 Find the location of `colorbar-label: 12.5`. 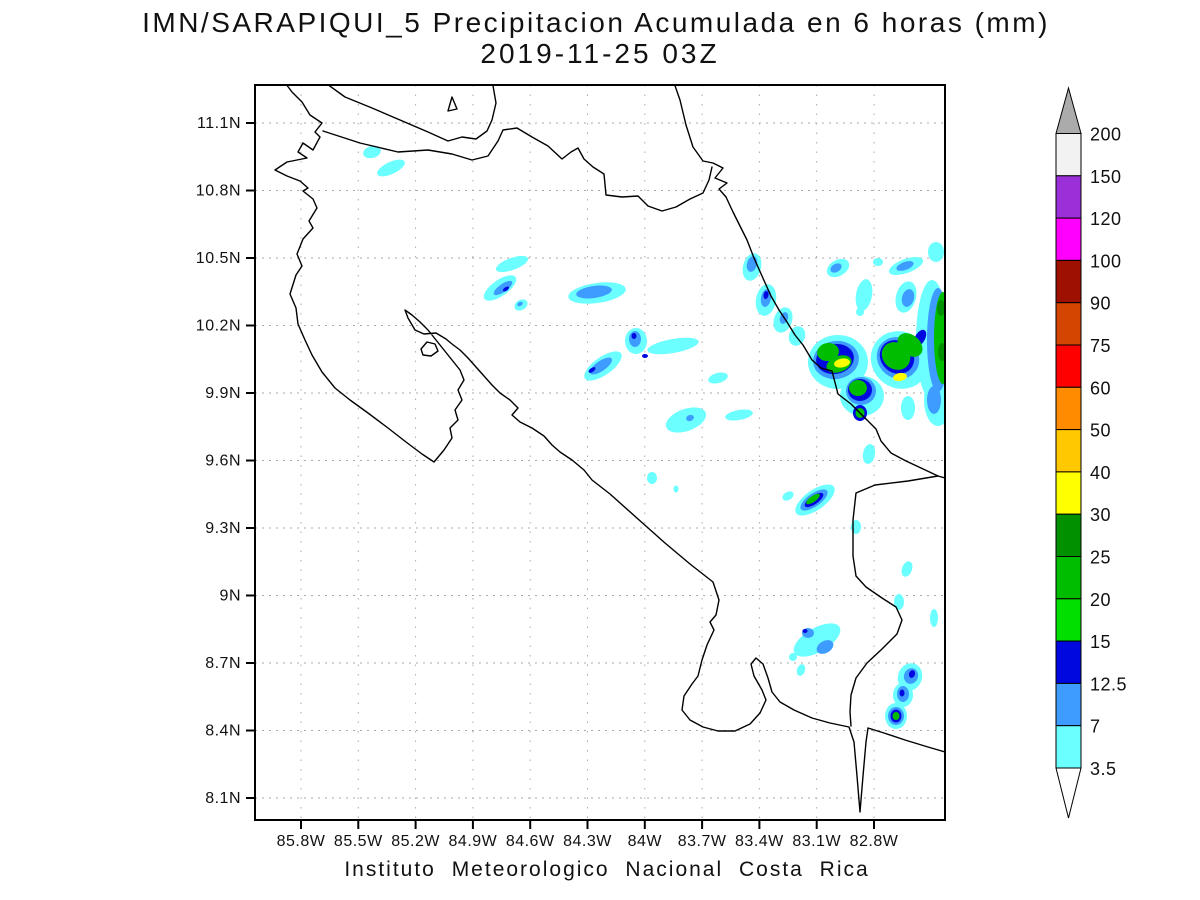

colorbar-label: 12.5 is located at coordinates (1108, 684).